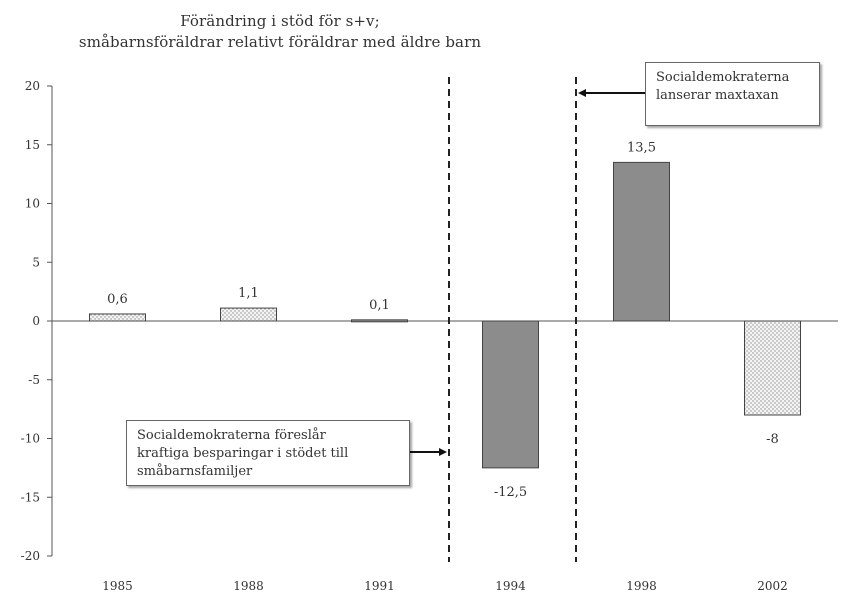  What do you see at coordinates (641, 586) in the screenshot?
I see `x-tick-label-1998: 1998` at bounding box center [641, 586].